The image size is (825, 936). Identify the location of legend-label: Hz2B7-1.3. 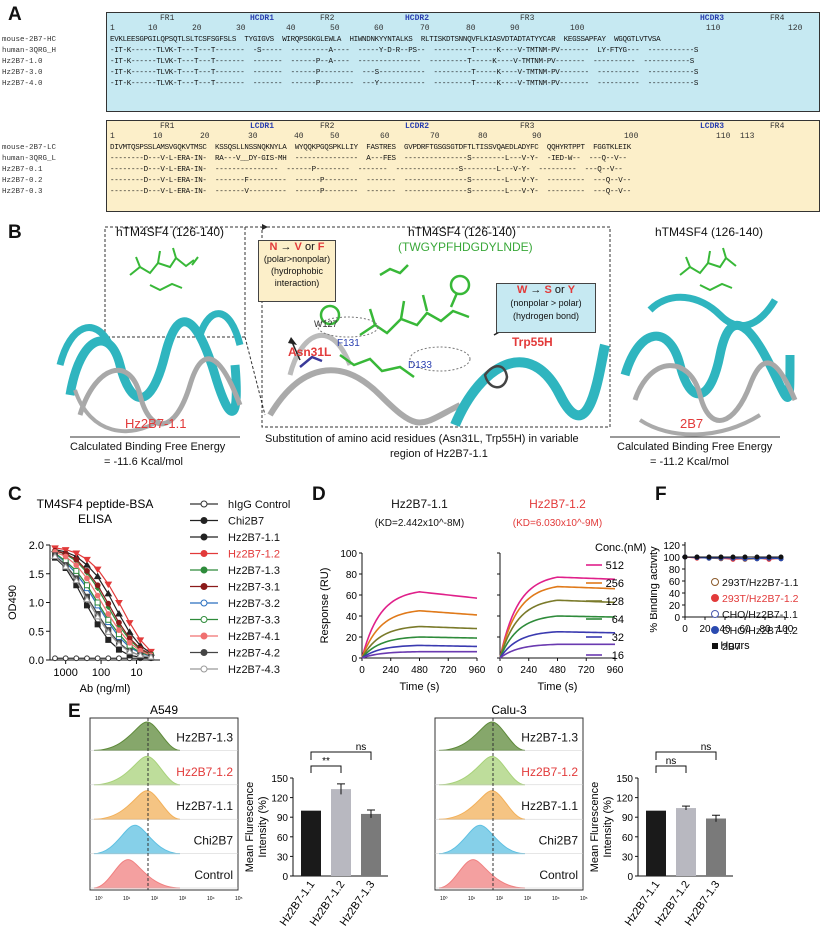
(254, 571).